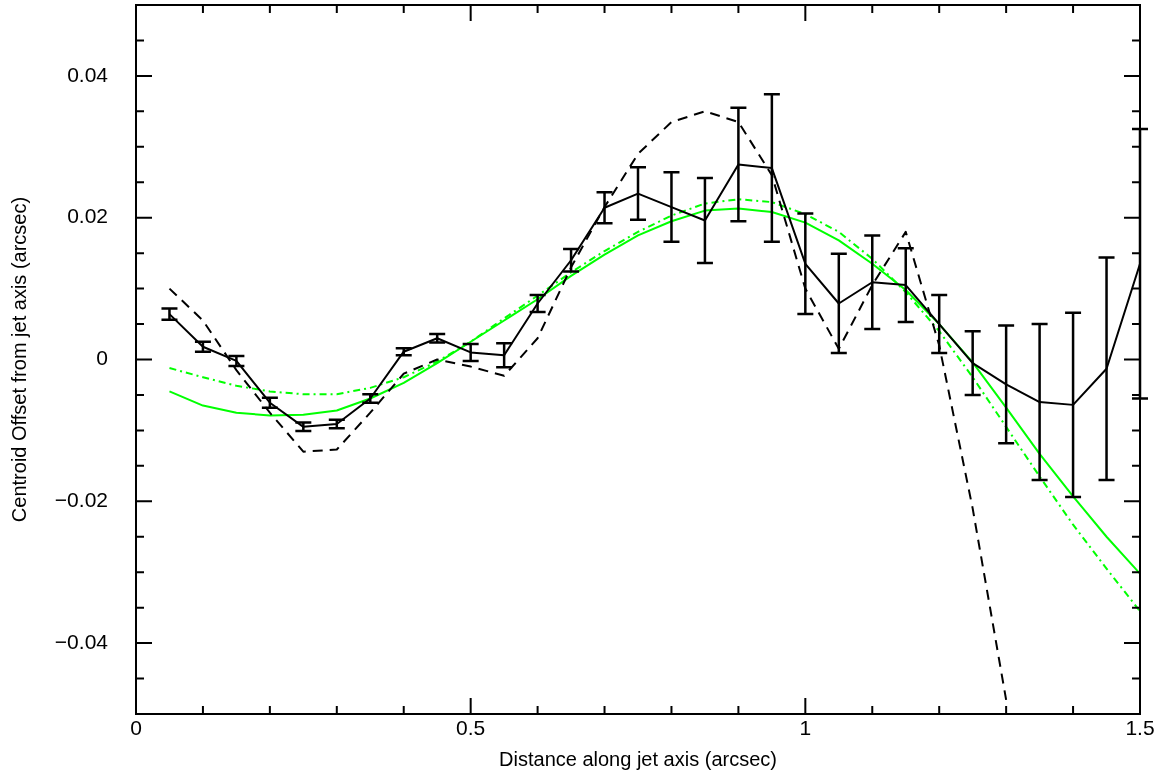 Image resolution: width=1168 pixels, height=778 pixels. I want to click on x-tick-label: 0.5, so click(471, 728).